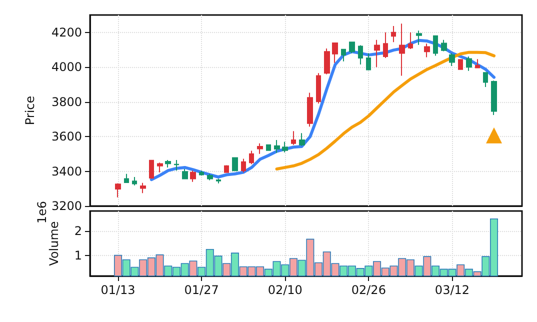  What do you see at coordinates (78, 231) in the screenshot?
I see `y-tick-label: 2` at bounding box center [78, 231].